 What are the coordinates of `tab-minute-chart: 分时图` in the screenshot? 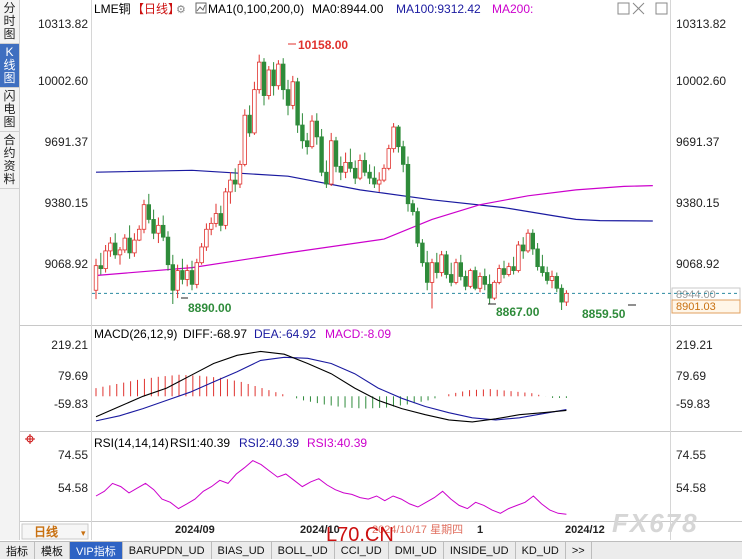 It's located at (9, 22).